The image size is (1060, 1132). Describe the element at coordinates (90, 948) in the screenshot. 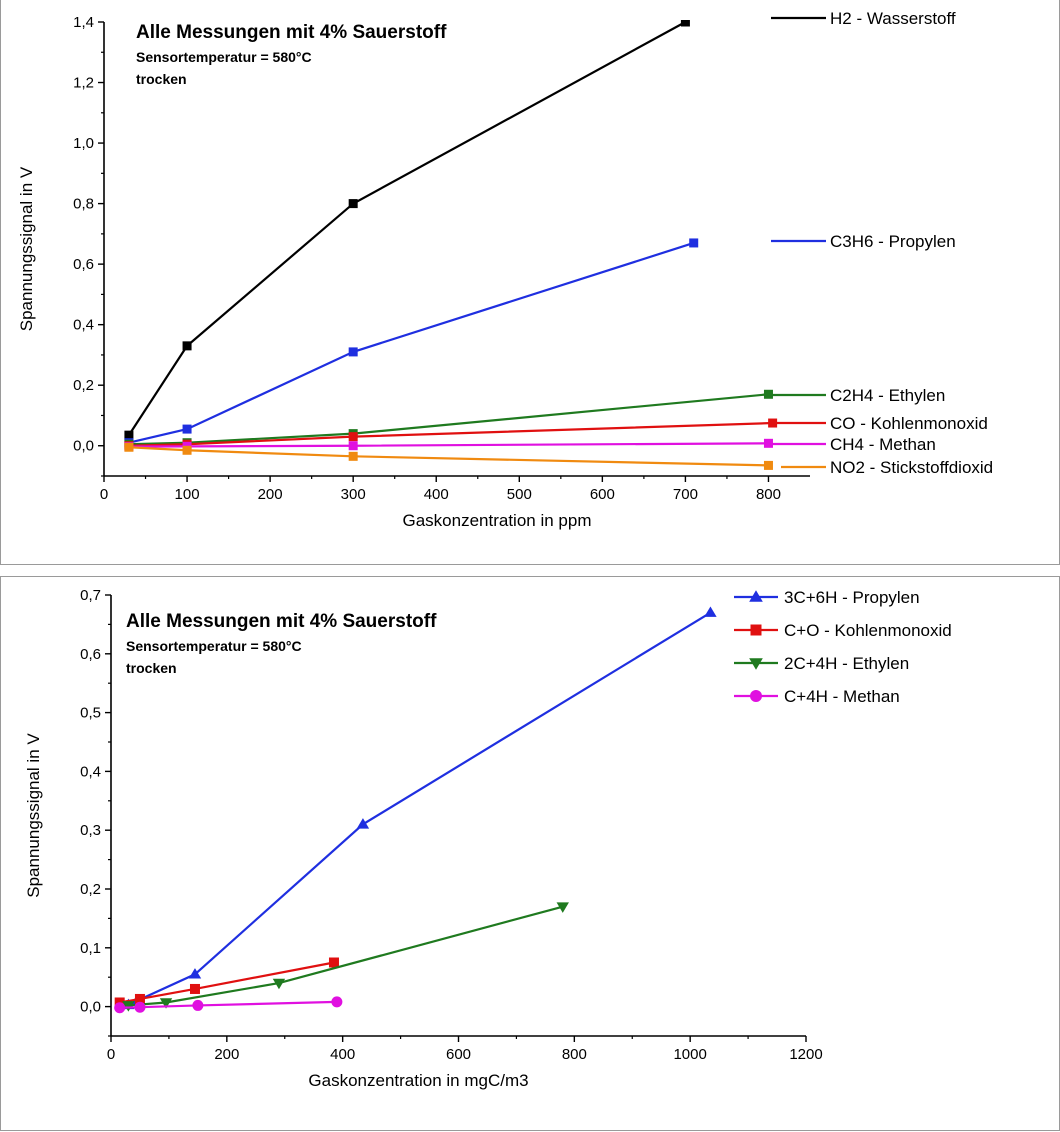

I see `y-tick-label: 0,1` at that location.